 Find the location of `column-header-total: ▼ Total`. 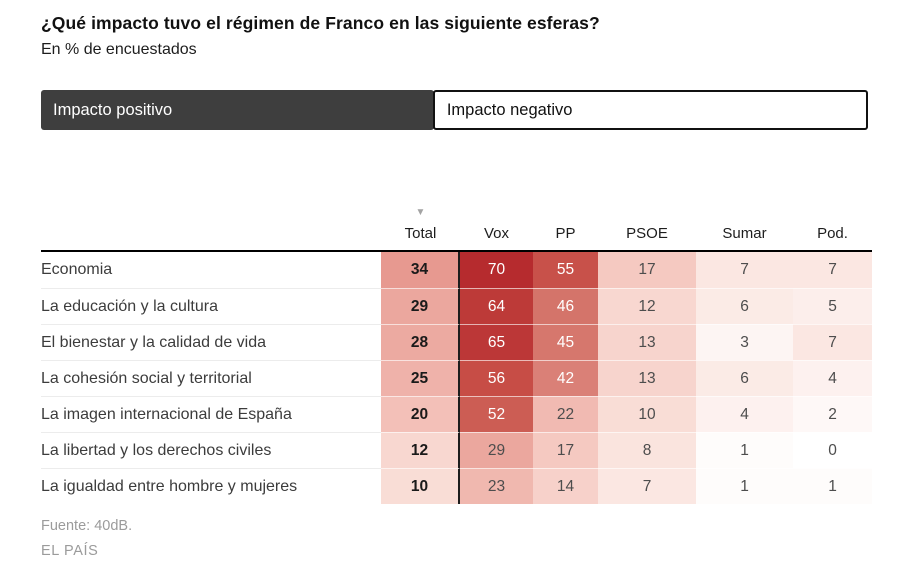

column-header-total: ▼ Total is located at coordinates (420, 229).